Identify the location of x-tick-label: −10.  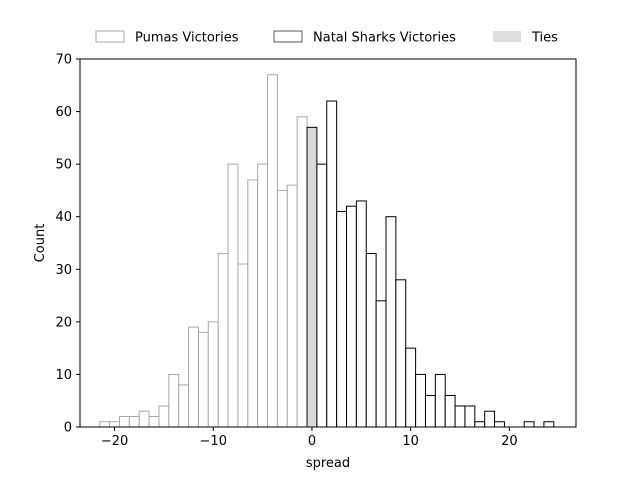
(213, 441).